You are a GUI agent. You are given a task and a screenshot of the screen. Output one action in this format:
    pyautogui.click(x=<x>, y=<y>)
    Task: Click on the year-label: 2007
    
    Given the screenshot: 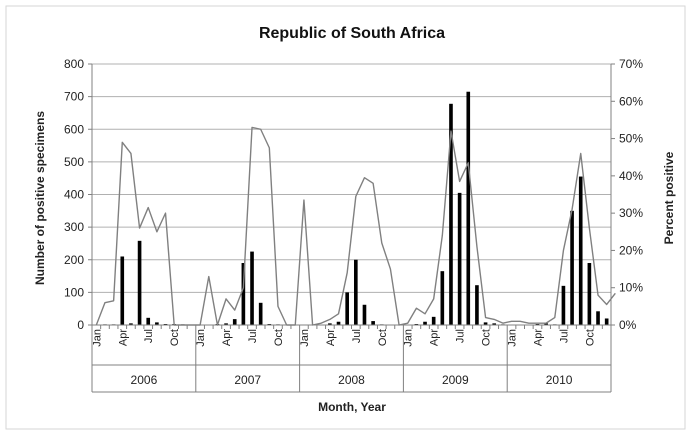 What is the action you would take?
    pyautogui.click(x=247, y=380)
    